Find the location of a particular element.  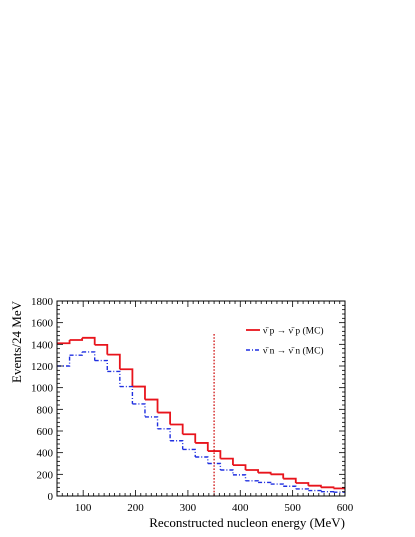

y-tick-label: 0 is located at coordinates (51, 497).